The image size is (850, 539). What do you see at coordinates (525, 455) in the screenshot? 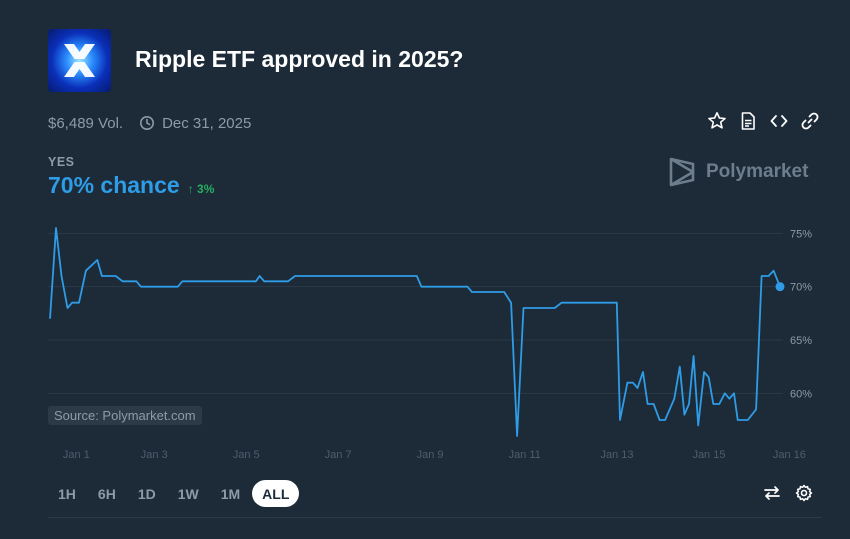
I see `x-tick-label: Jan 11` at bounding box center [525, 455].